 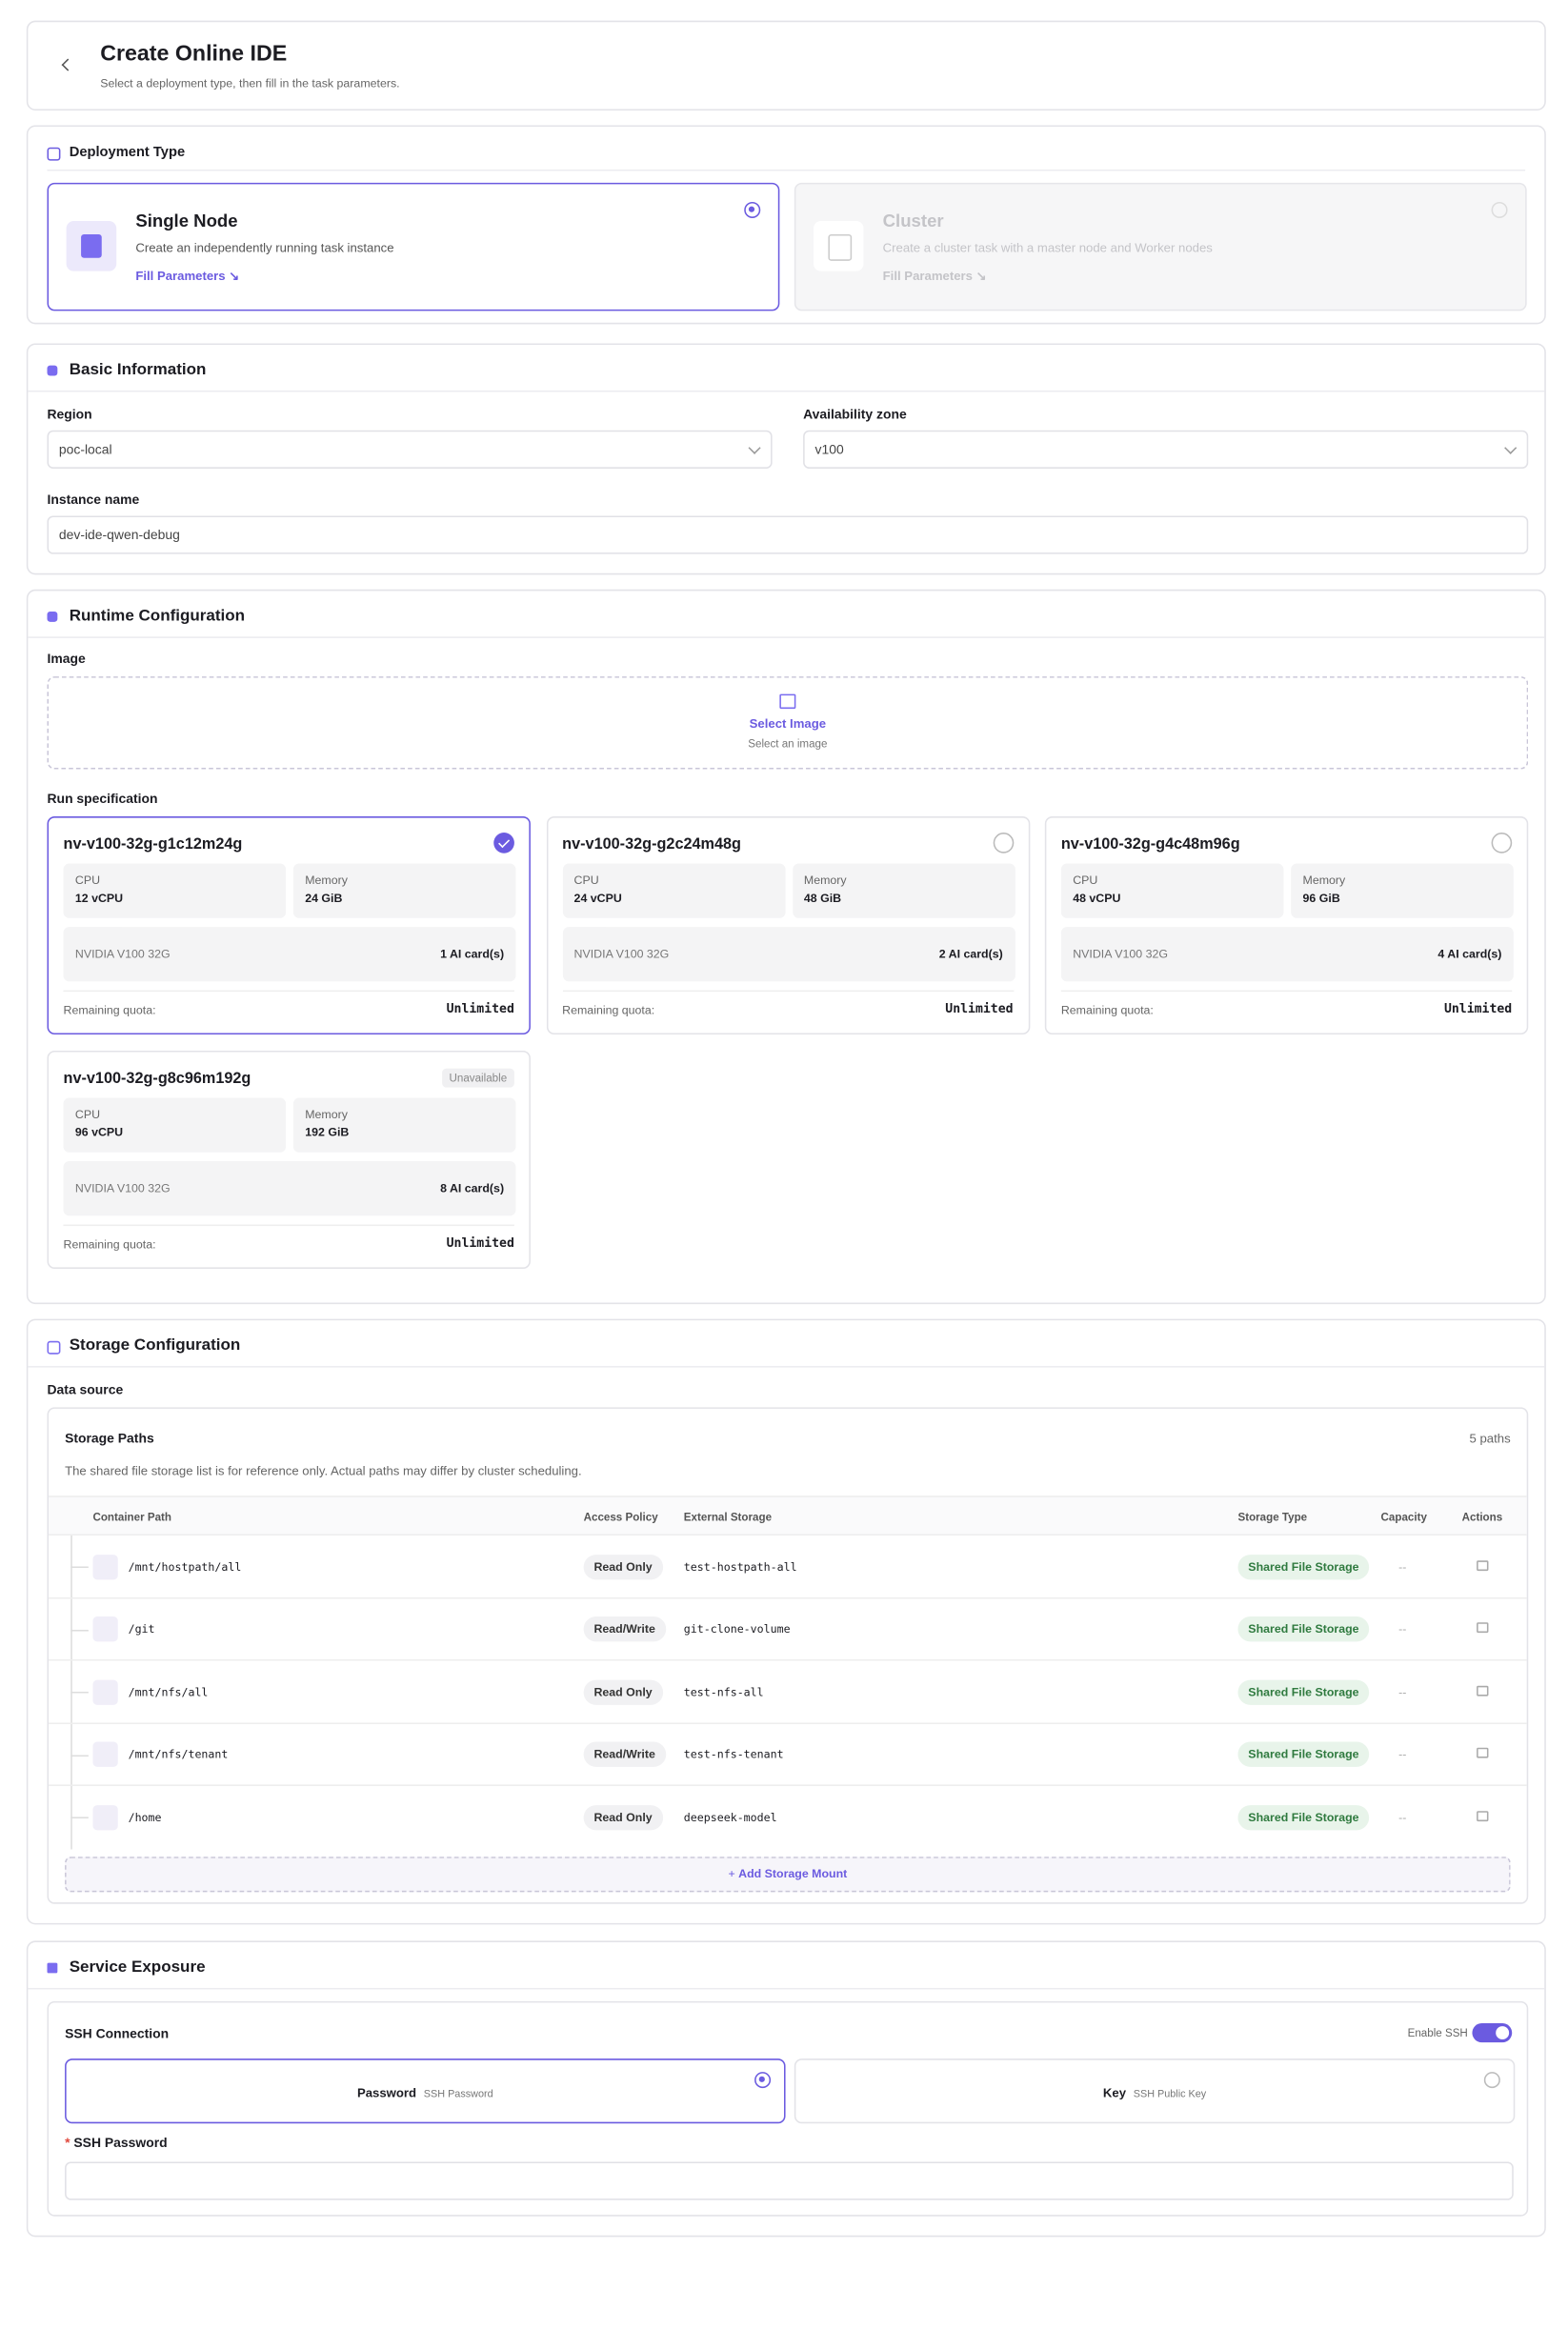 What do you see at coordinates (913, 221) in the screenshot?
I see `option-name: Cluster` at bounding box center [913, 221].